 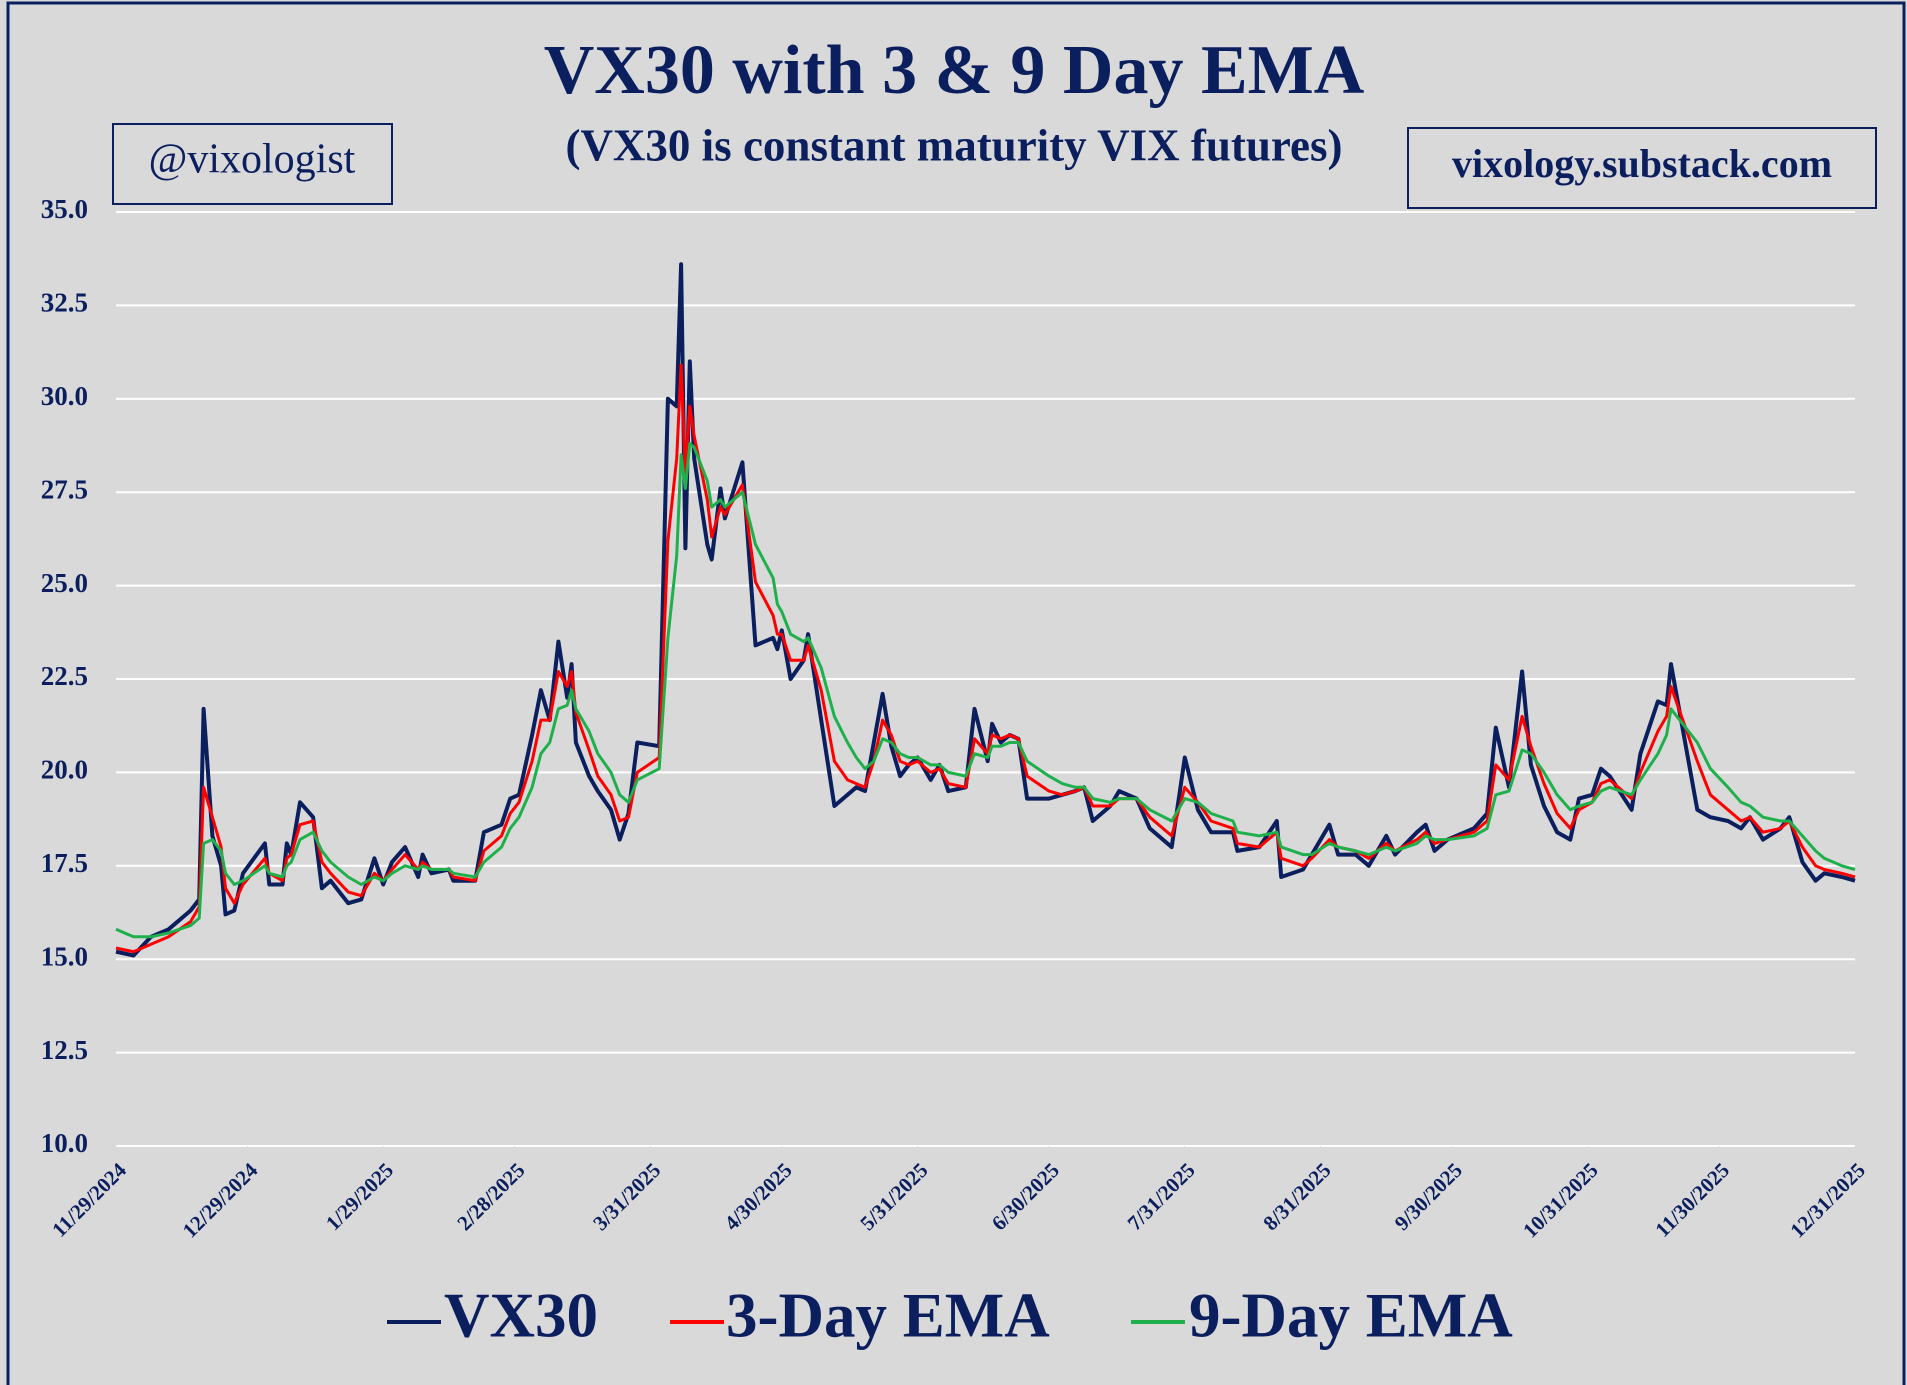 I want to click on annotation: @vixologist, so click(x=252, y=160).